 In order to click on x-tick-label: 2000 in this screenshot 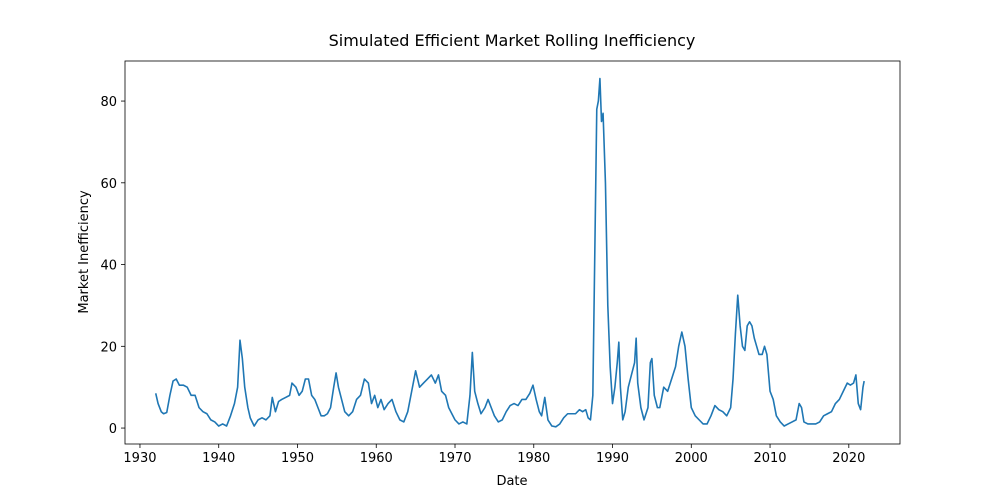, I will do `click(691, 458)`.